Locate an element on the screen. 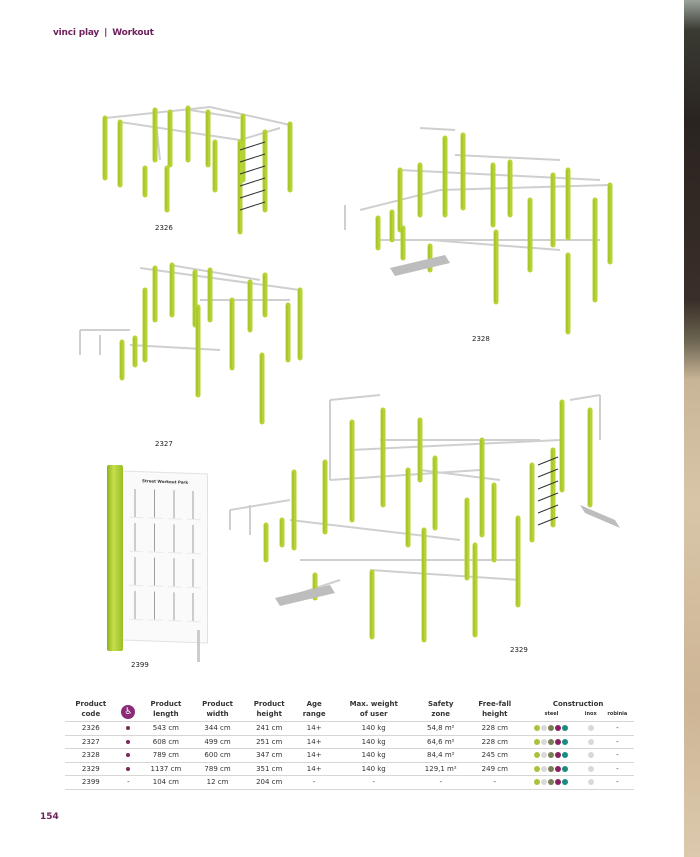  col-robinia: robinia is located at coordinates (617, 714).